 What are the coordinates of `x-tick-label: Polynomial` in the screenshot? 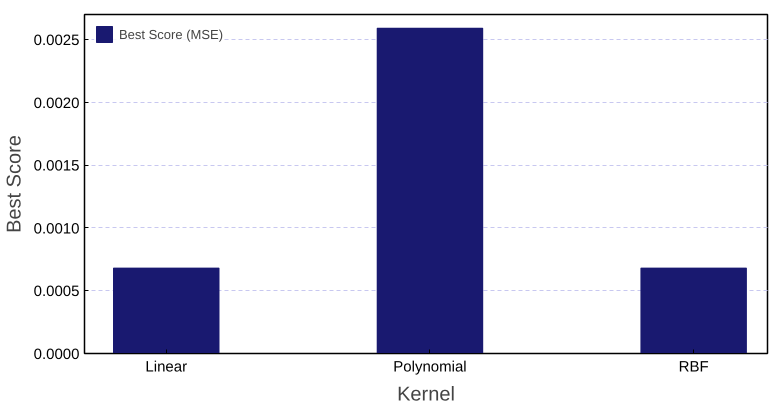 It's located at (430, 367).